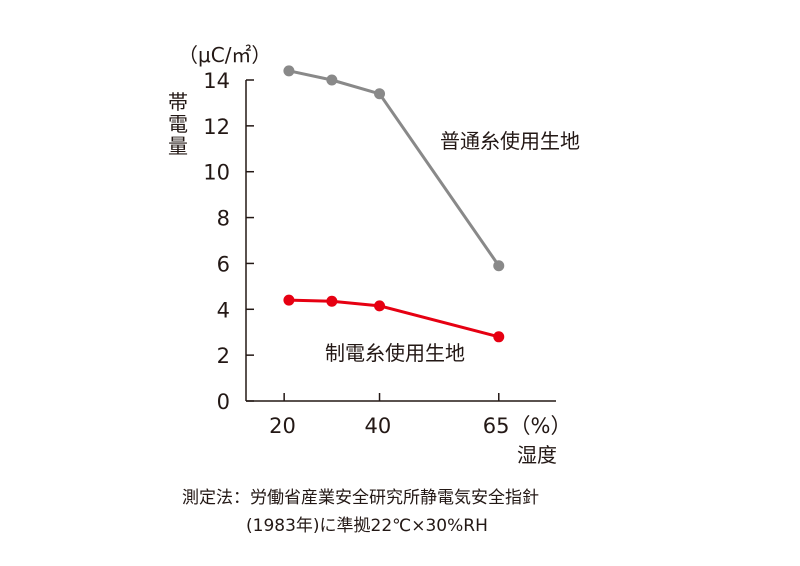 This screenshot has width=800, height=566. I want to click on x-ticks: 20 40 65（%）, so click(420, 415).